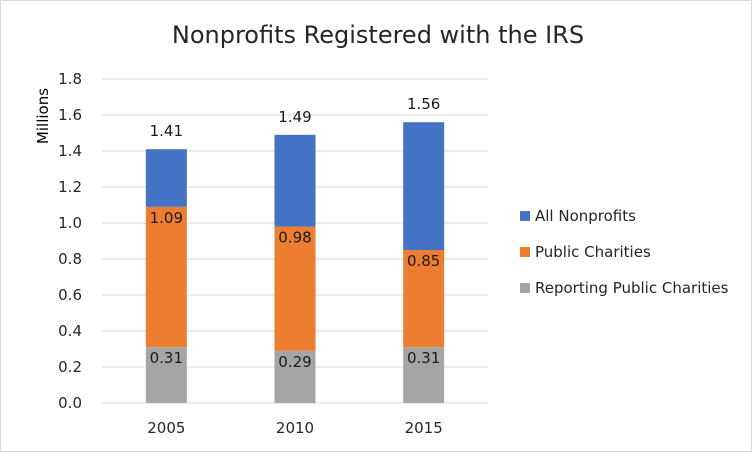 The image size is (752, 453). I want to click on y-tick-label: 0.0, so click(70, 403).